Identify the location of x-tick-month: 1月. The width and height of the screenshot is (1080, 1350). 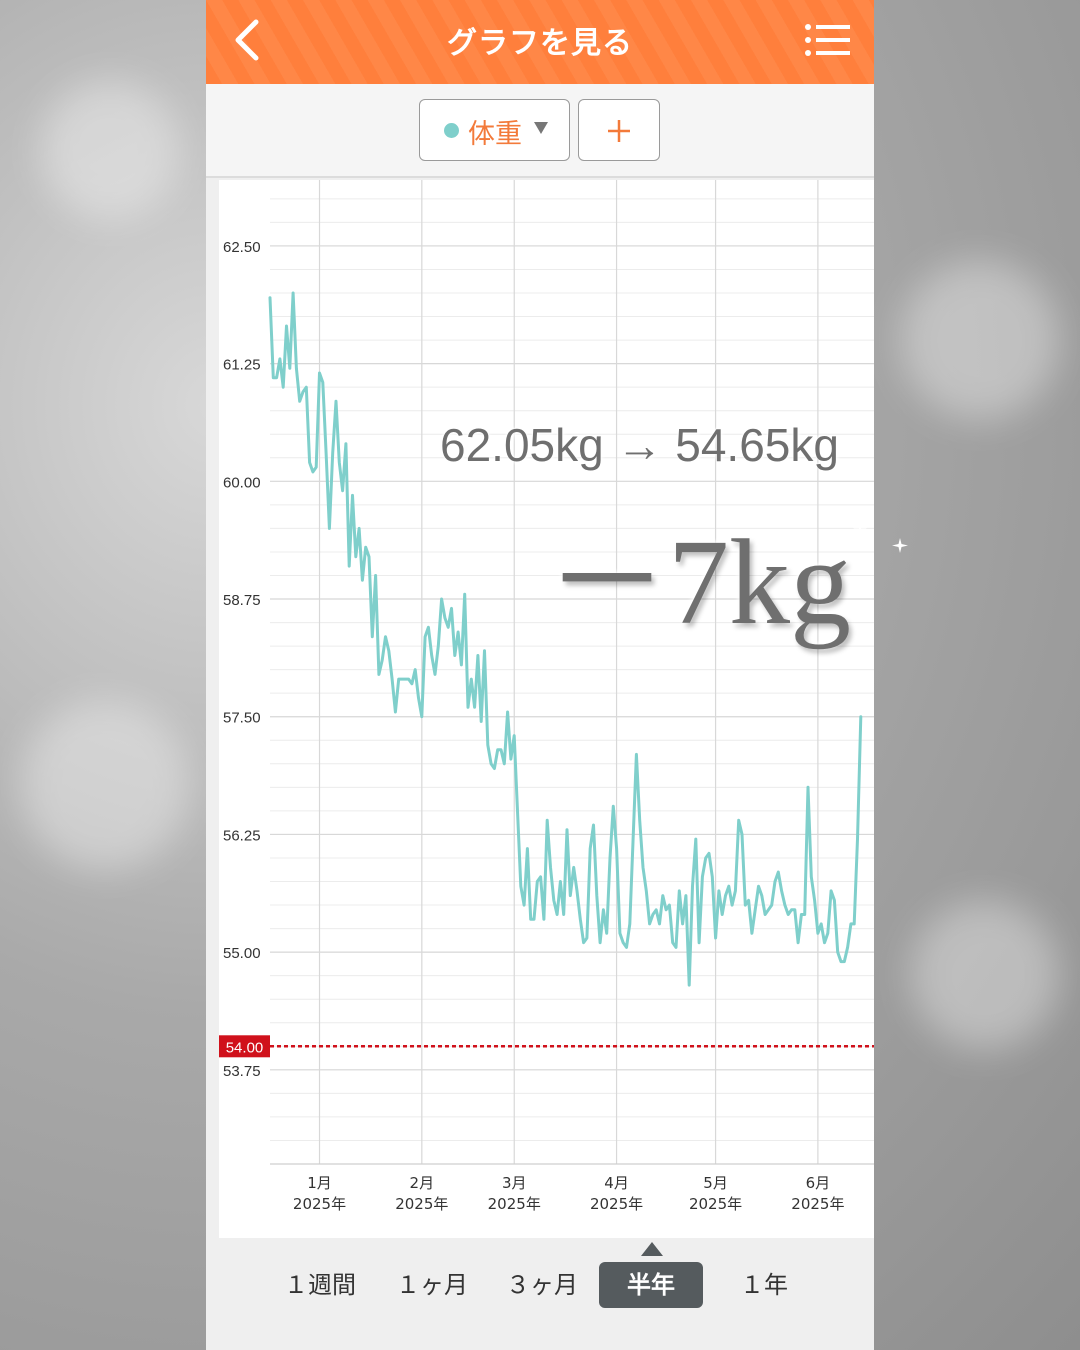
(319, 1183).